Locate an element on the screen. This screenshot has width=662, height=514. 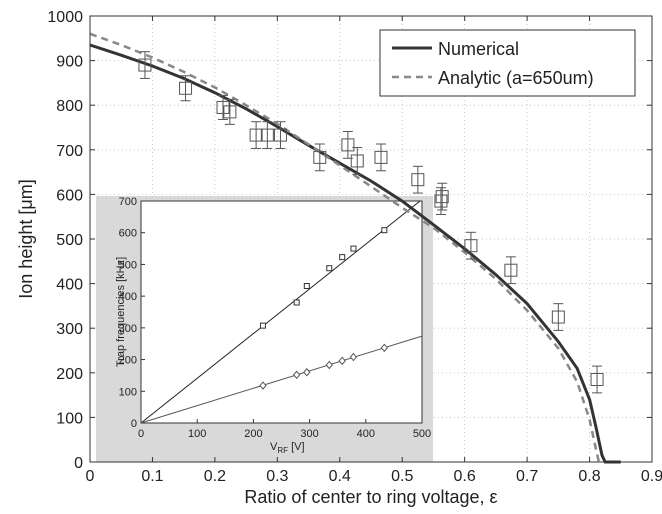
inset-x-axis-label: VRF [V] is located at coordinates (287, 448).